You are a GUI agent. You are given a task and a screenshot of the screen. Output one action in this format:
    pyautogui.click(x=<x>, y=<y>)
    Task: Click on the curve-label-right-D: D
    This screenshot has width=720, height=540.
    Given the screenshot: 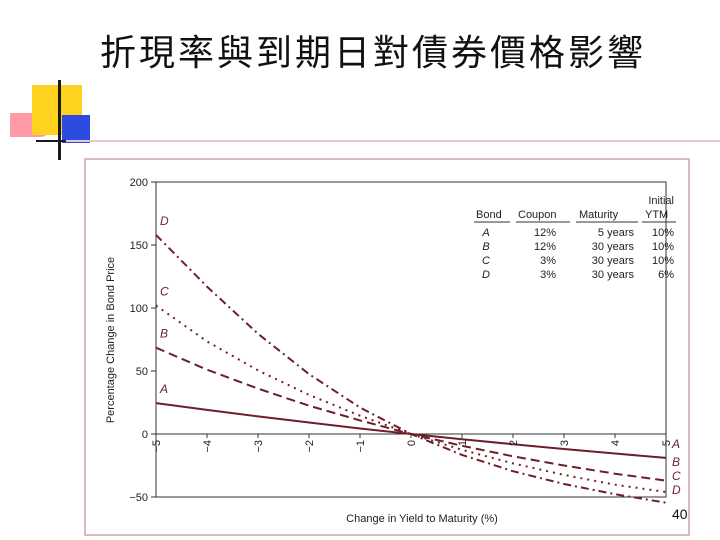 What is the action you would take?
    pyautogui.click(x=676, y=490)
    